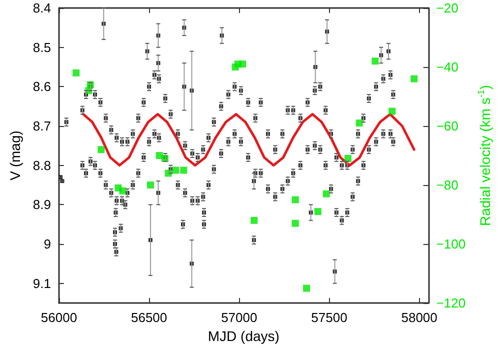  Describe the element at coordinates (41, 8) in the screenshot. I see `y-tick-label: 8.4` at that location.